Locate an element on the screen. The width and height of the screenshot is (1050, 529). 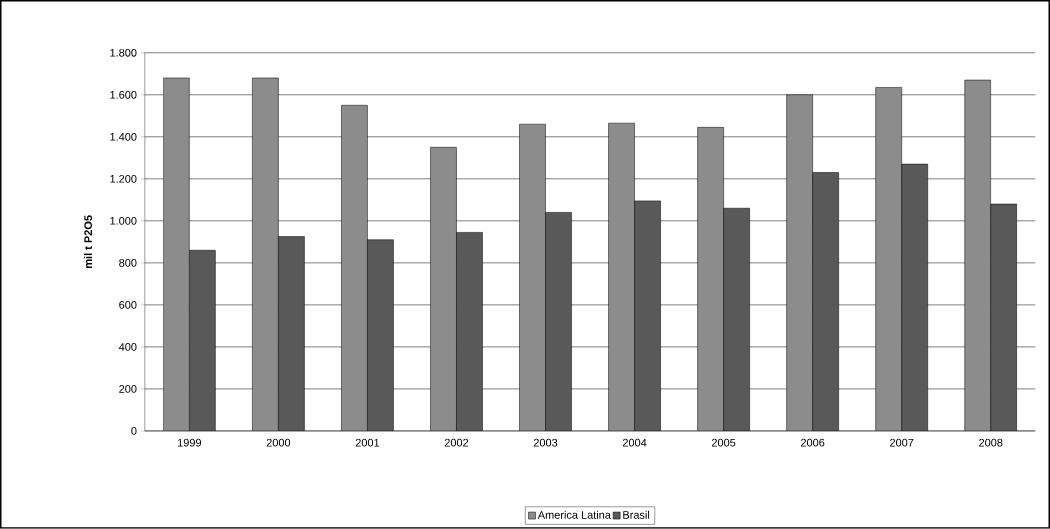
y-tick-label: 0 is located at coordinates (134, 431).